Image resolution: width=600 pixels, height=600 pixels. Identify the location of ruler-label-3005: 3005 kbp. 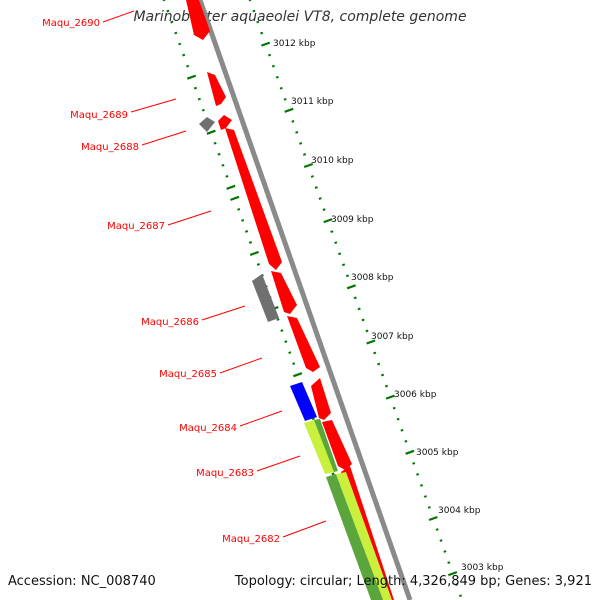
(437, 453).